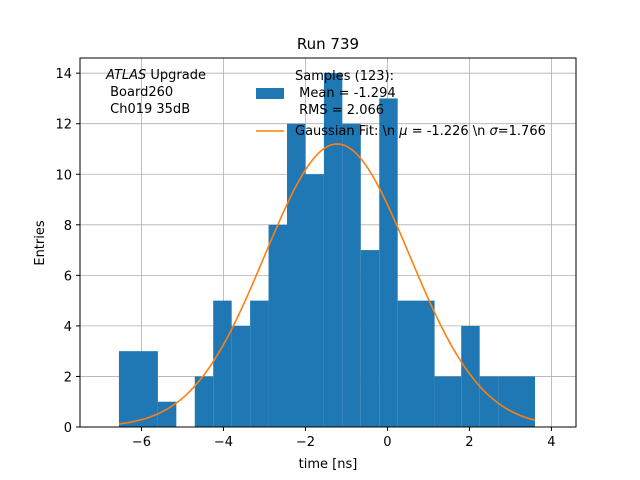 The width and height of the screenshot is (640, 480). What do you see at coordinates (125, 75) in the screenshot?
I see `annotation-atlas-word: ATLAS` at bounding box center [125, 75].